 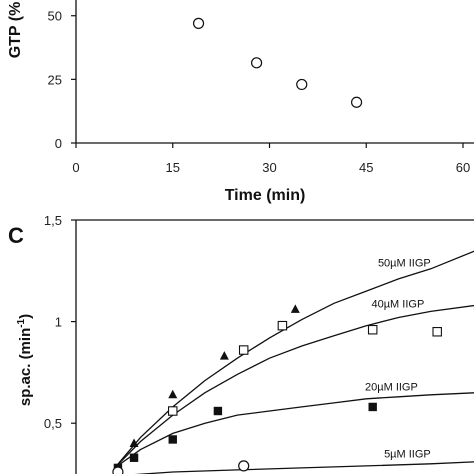 I want to click on panel-b-y-axis-label: GTP (%, so click(x=15, y=30).